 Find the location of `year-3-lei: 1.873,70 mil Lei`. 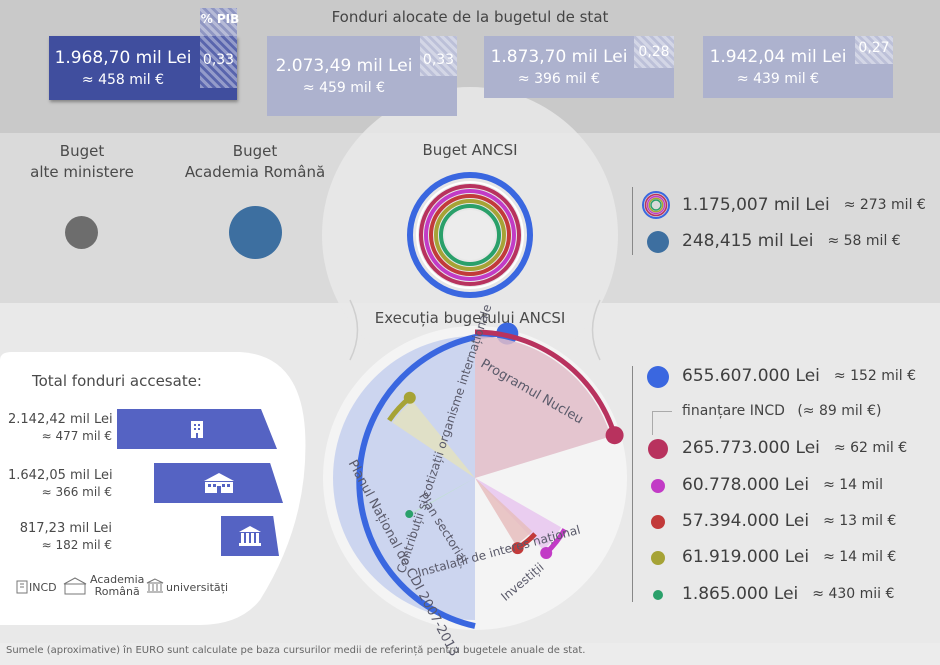

year-3-lei: 1.873,70 mil Lei is located at coordinates (559, 57).